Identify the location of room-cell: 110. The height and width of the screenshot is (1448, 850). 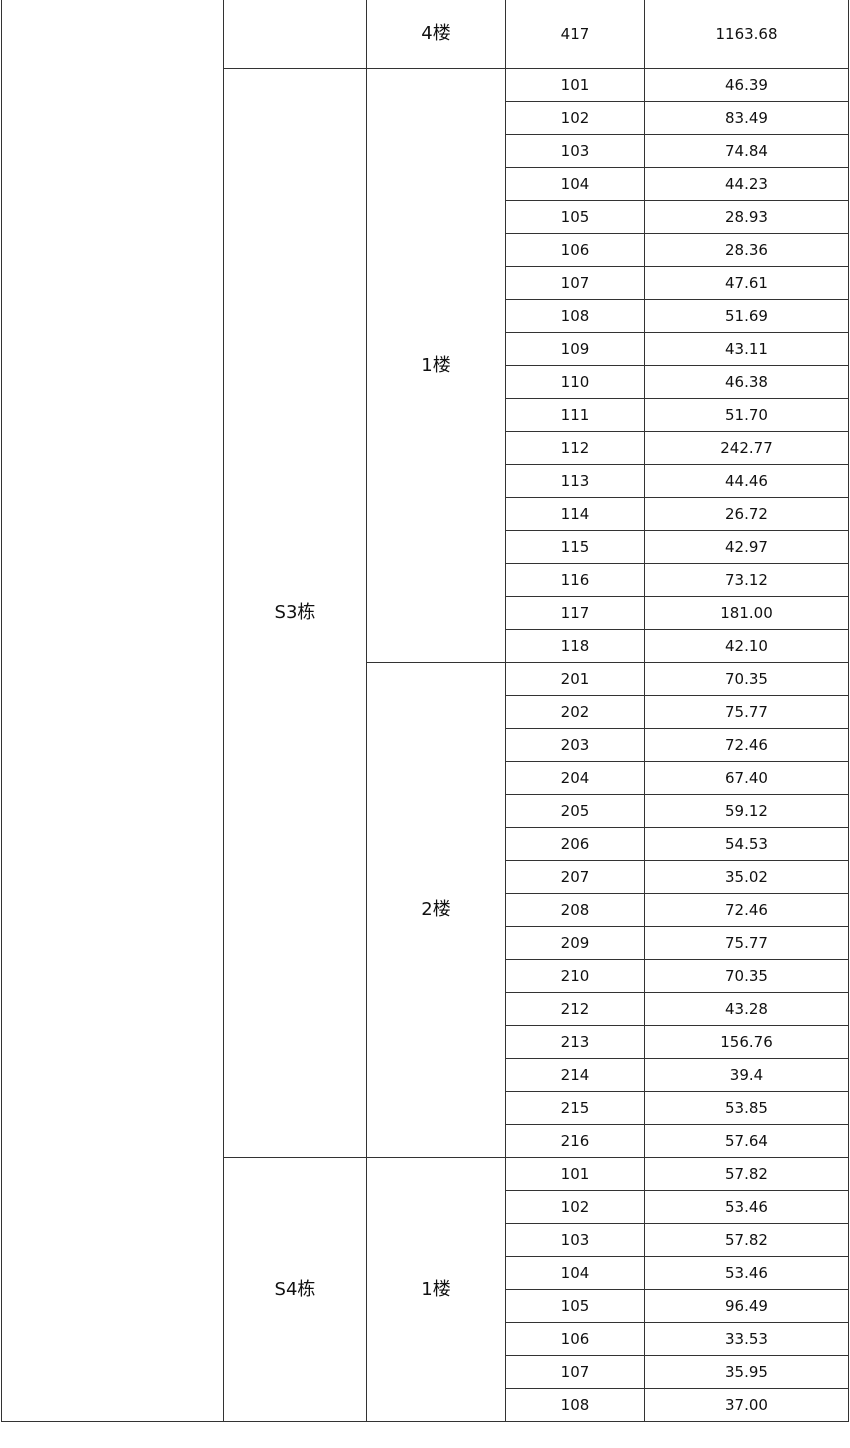
(575, 382).